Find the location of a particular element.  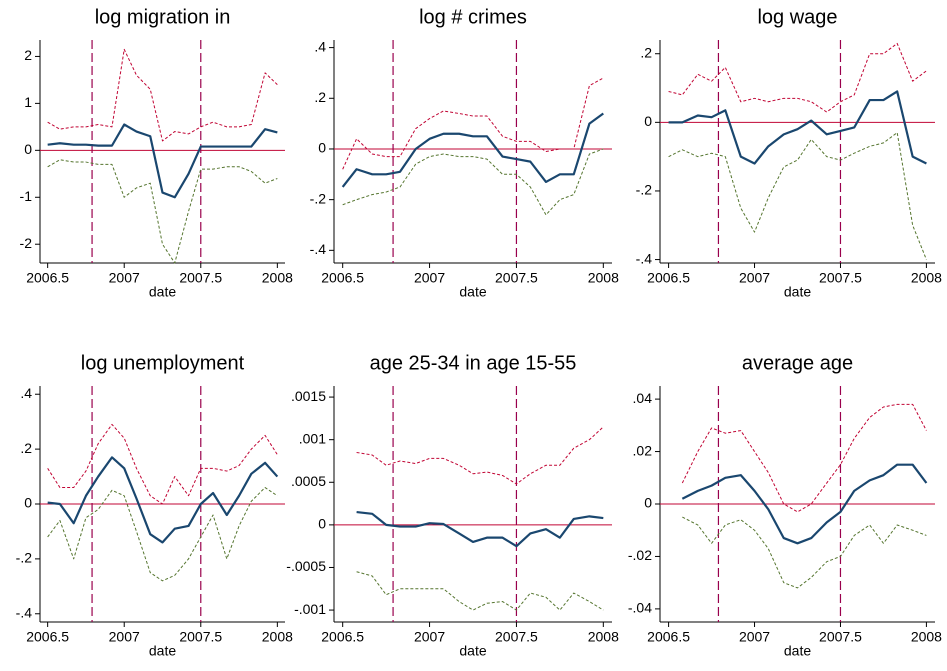

panel-title: log unemployment is located at coordinates (163, 363).